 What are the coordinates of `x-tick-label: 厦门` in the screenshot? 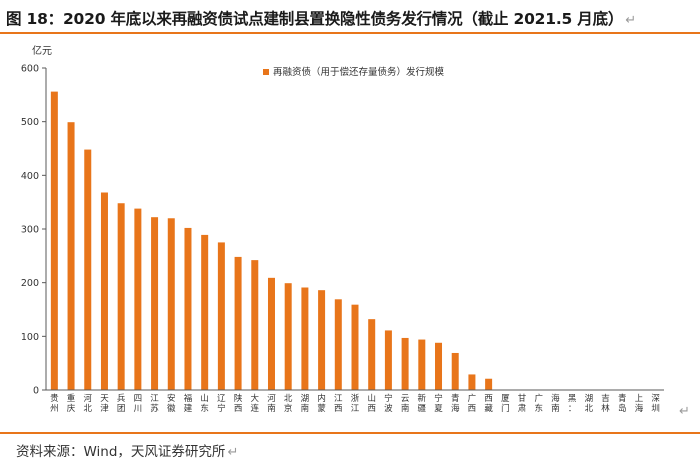 It's located at (505, 404).